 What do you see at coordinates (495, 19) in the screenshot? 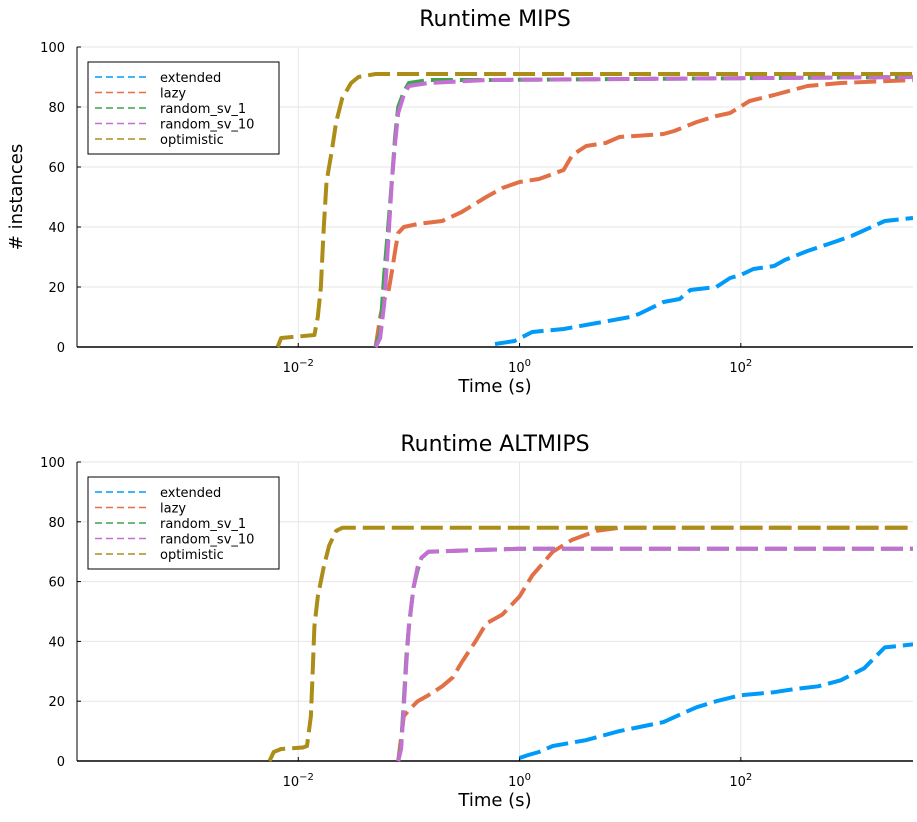
I see `chart-title: Runtime MIPS` at bounding box center [495, 19].